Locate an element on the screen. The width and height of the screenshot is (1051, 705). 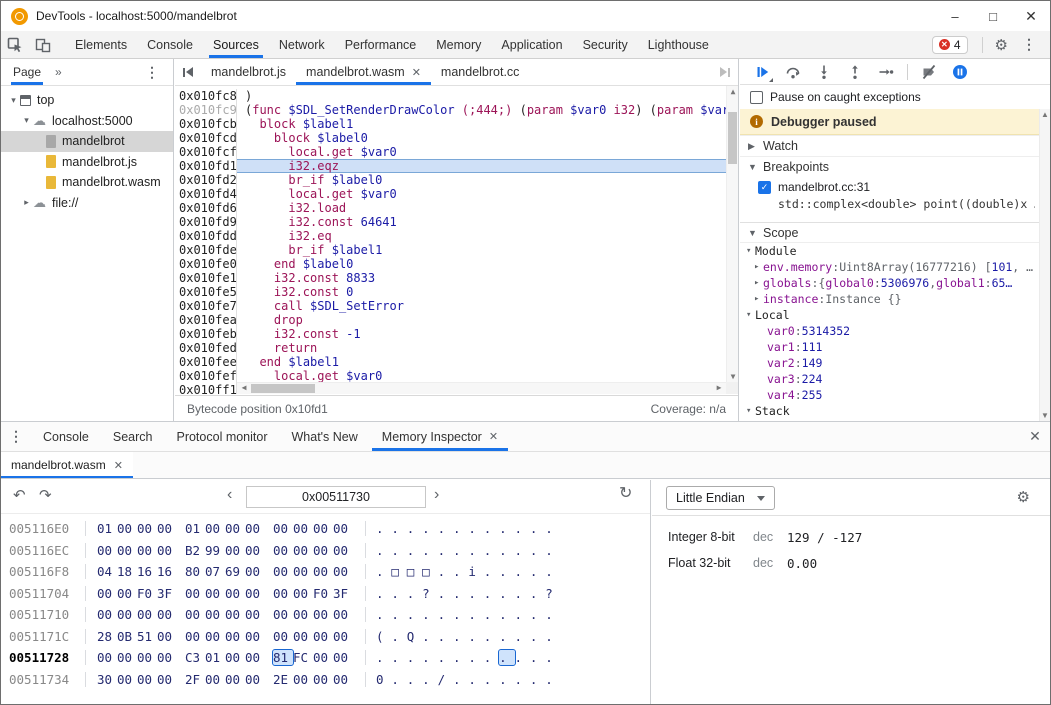
close-button: ✕ is located at coordinates (1031, 15).